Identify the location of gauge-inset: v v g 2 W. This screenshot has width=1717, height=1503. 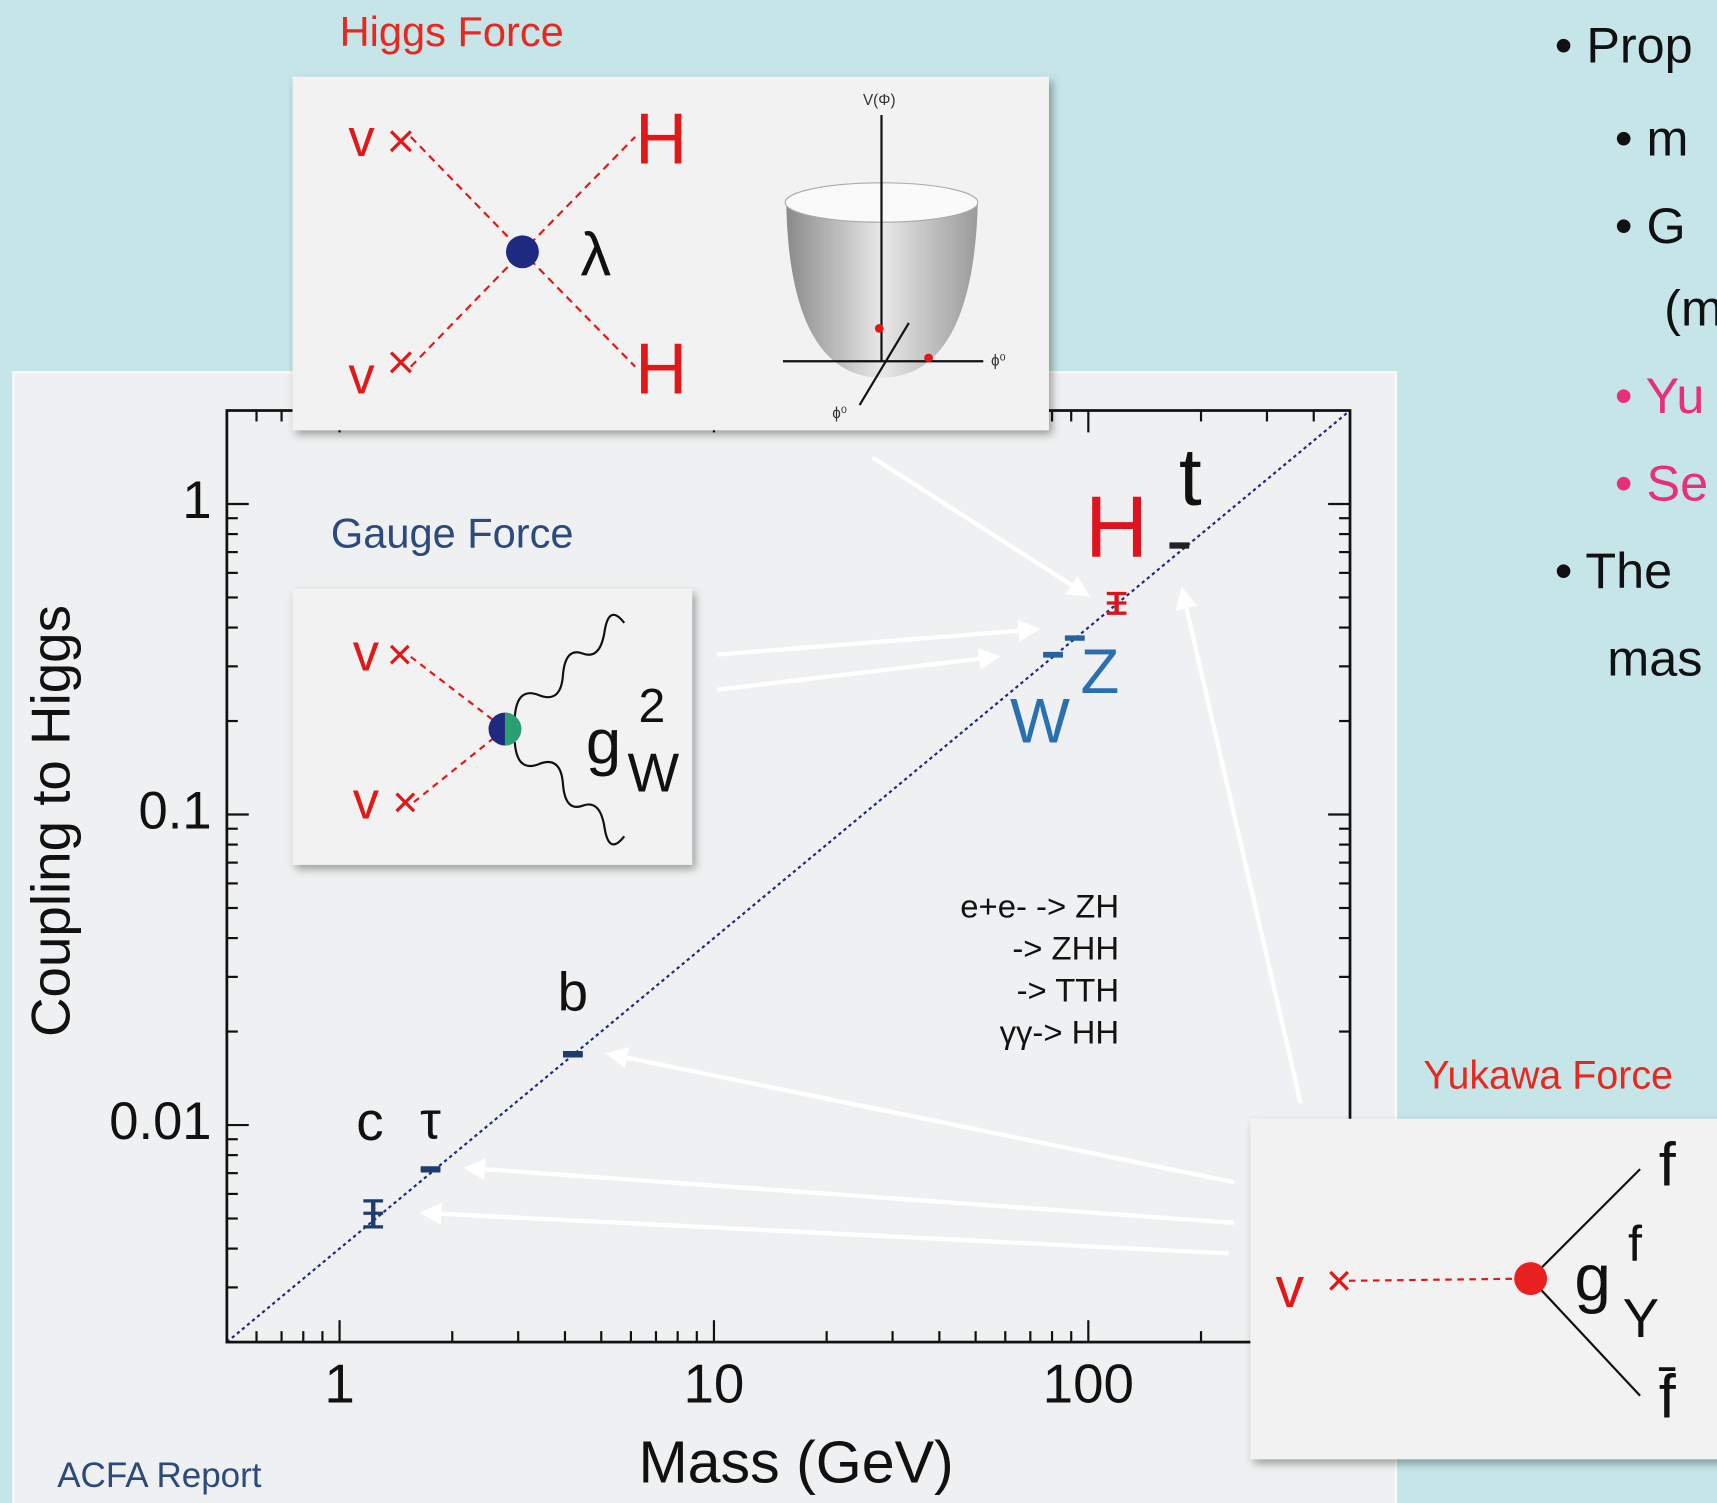
(492, 726).